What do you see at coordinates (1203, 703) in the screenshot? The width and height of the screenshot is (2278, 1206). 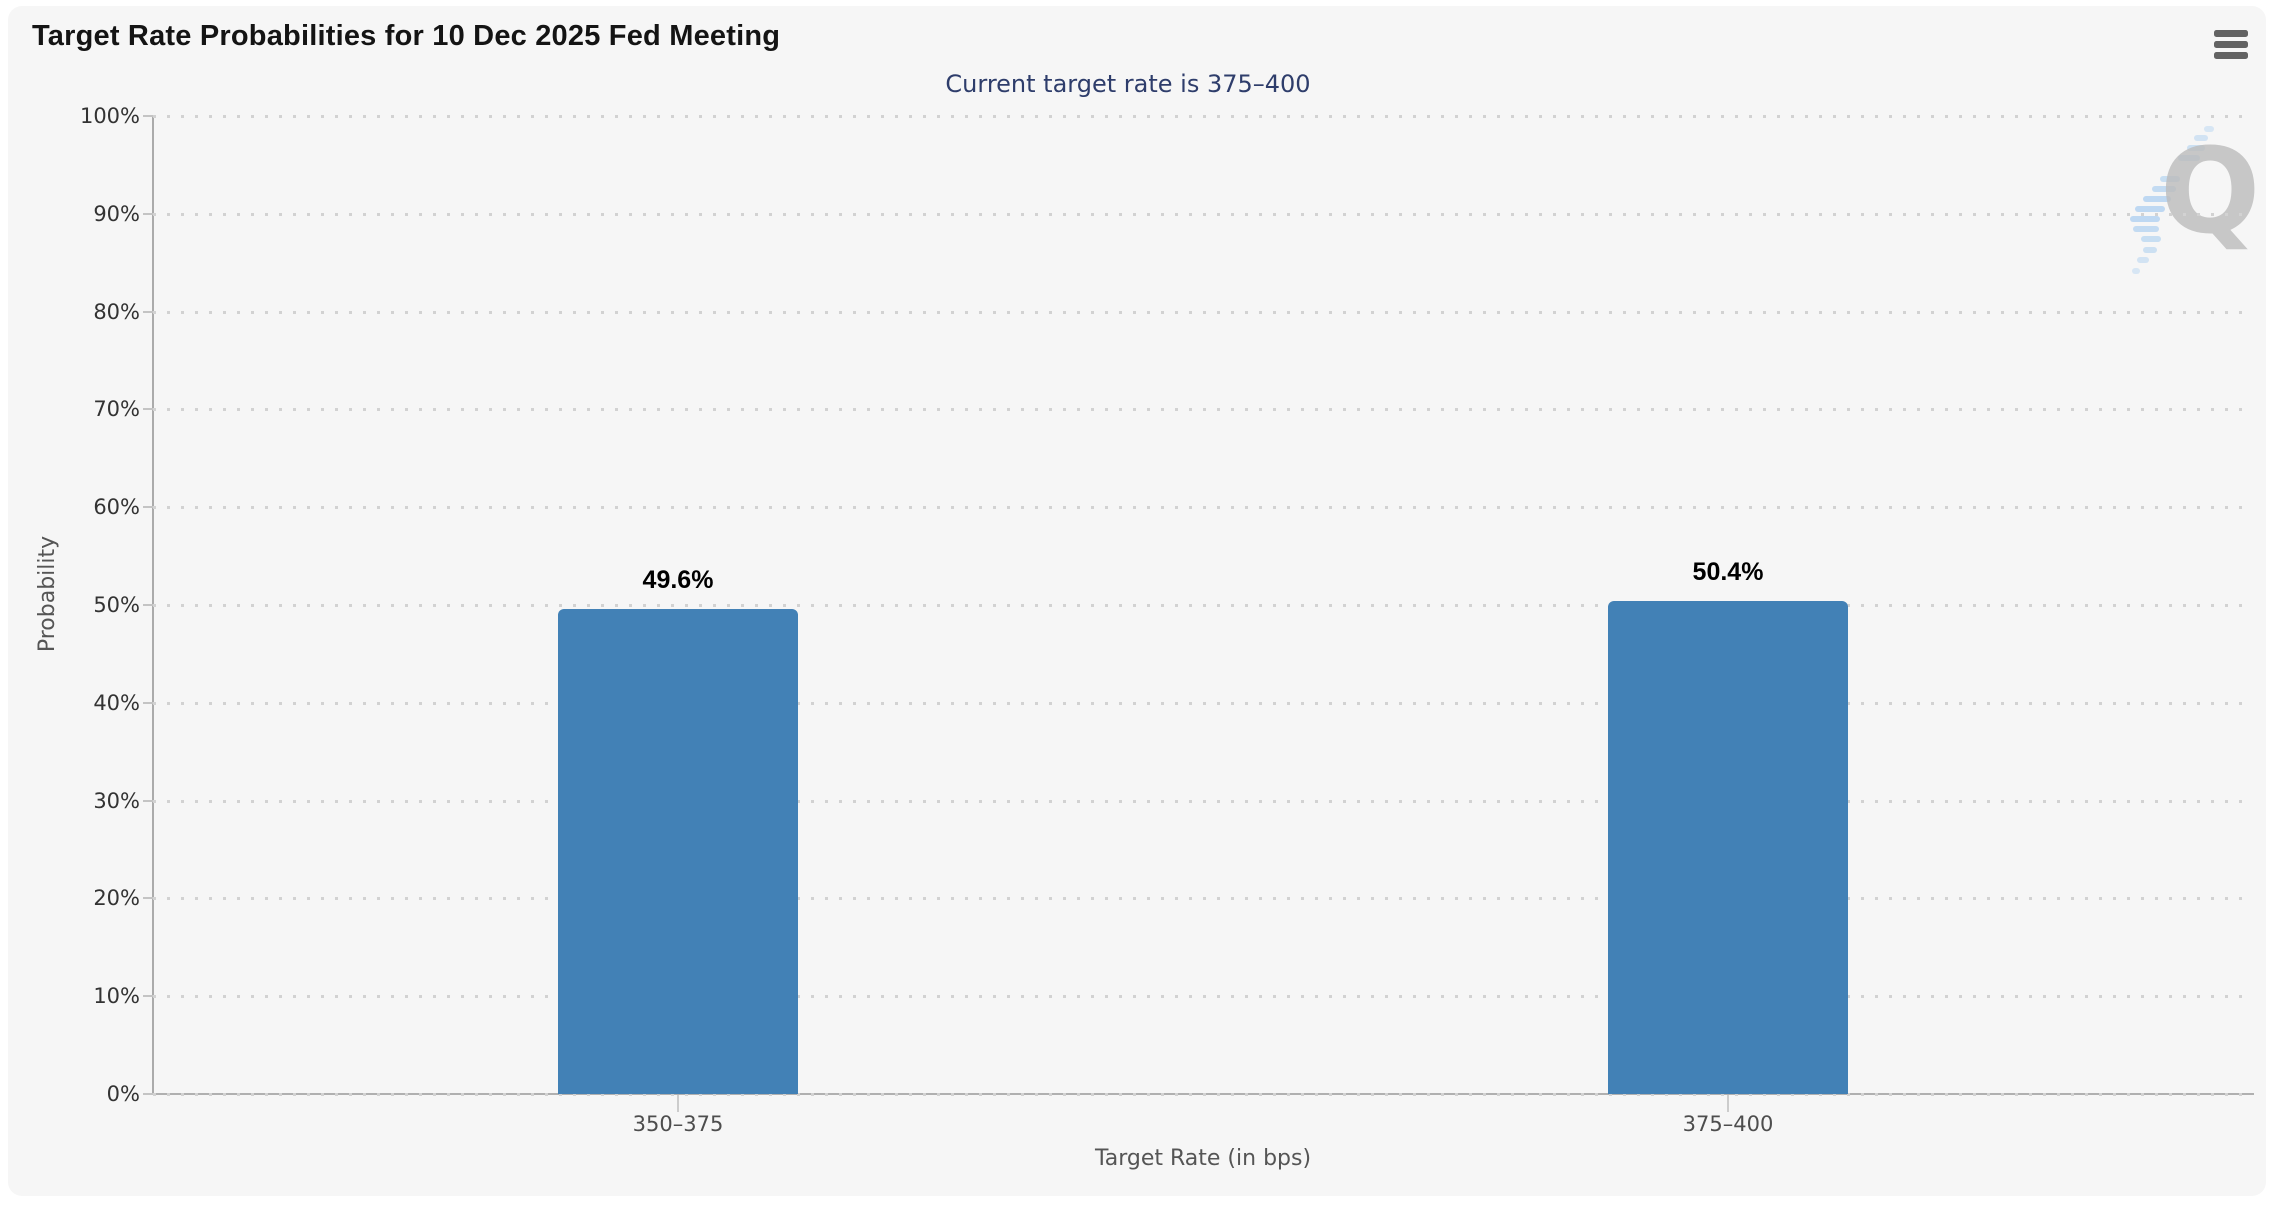 I see `gridline-40%` at bounding box center [1203, 703].